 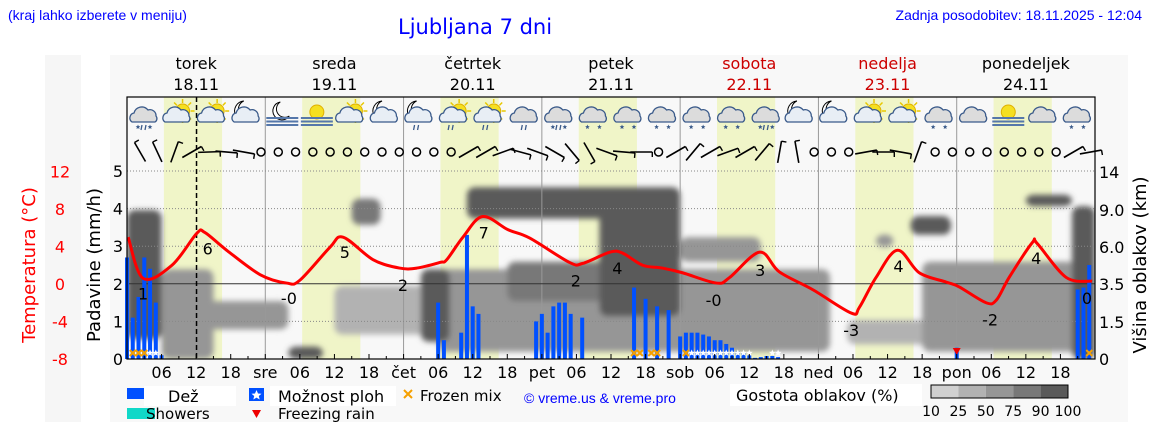 I want to click on cloud-snow-icon, so click(x=696, y=117).